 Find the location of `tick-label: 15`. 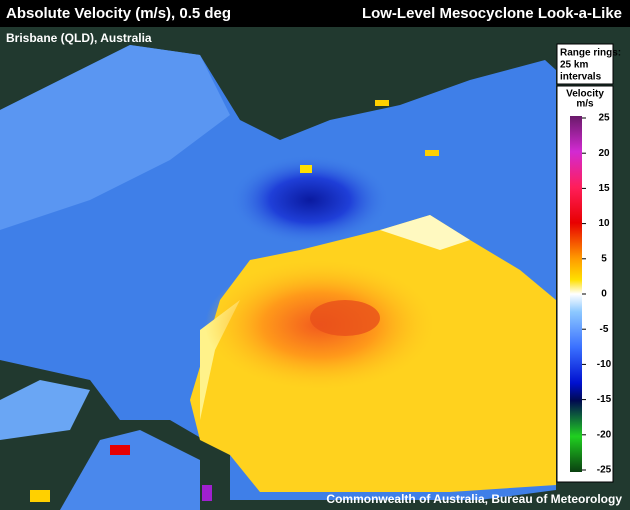

tick-label: 15 is located at coordinates (604, 188).